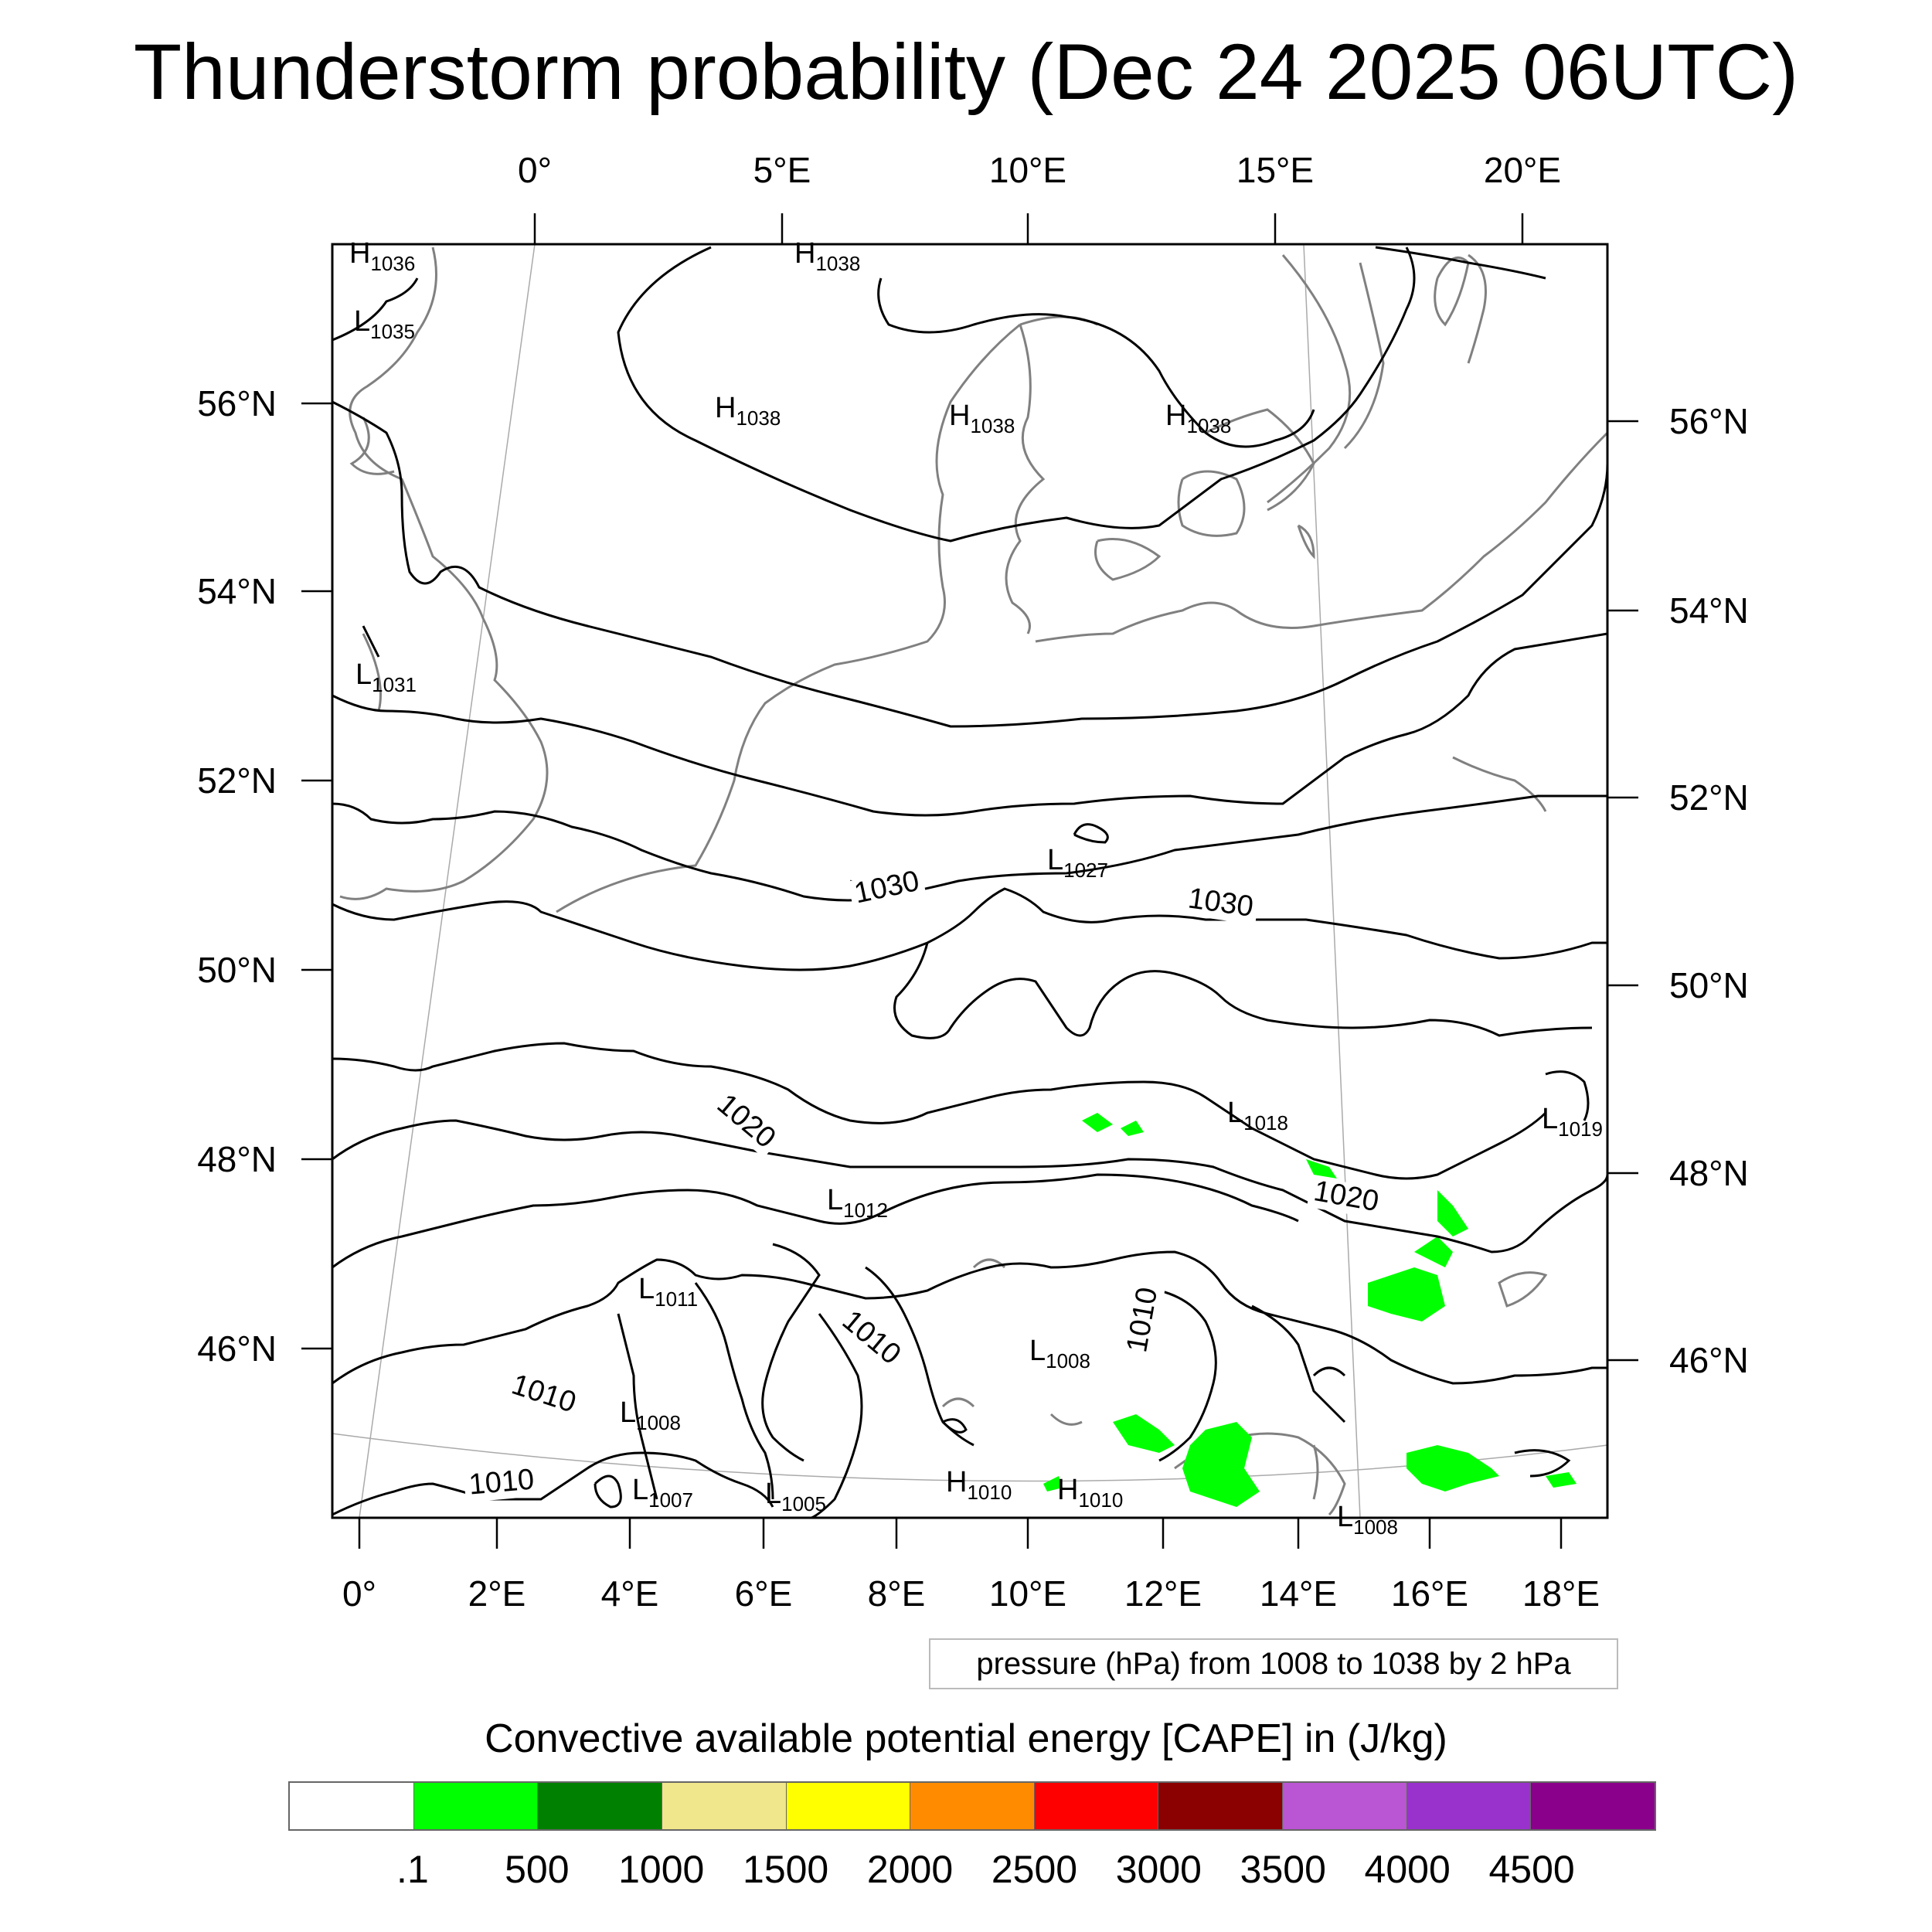 The image size is (1932, 1932). I want to click on left-tick-label: 52°N, so click(237, 780).